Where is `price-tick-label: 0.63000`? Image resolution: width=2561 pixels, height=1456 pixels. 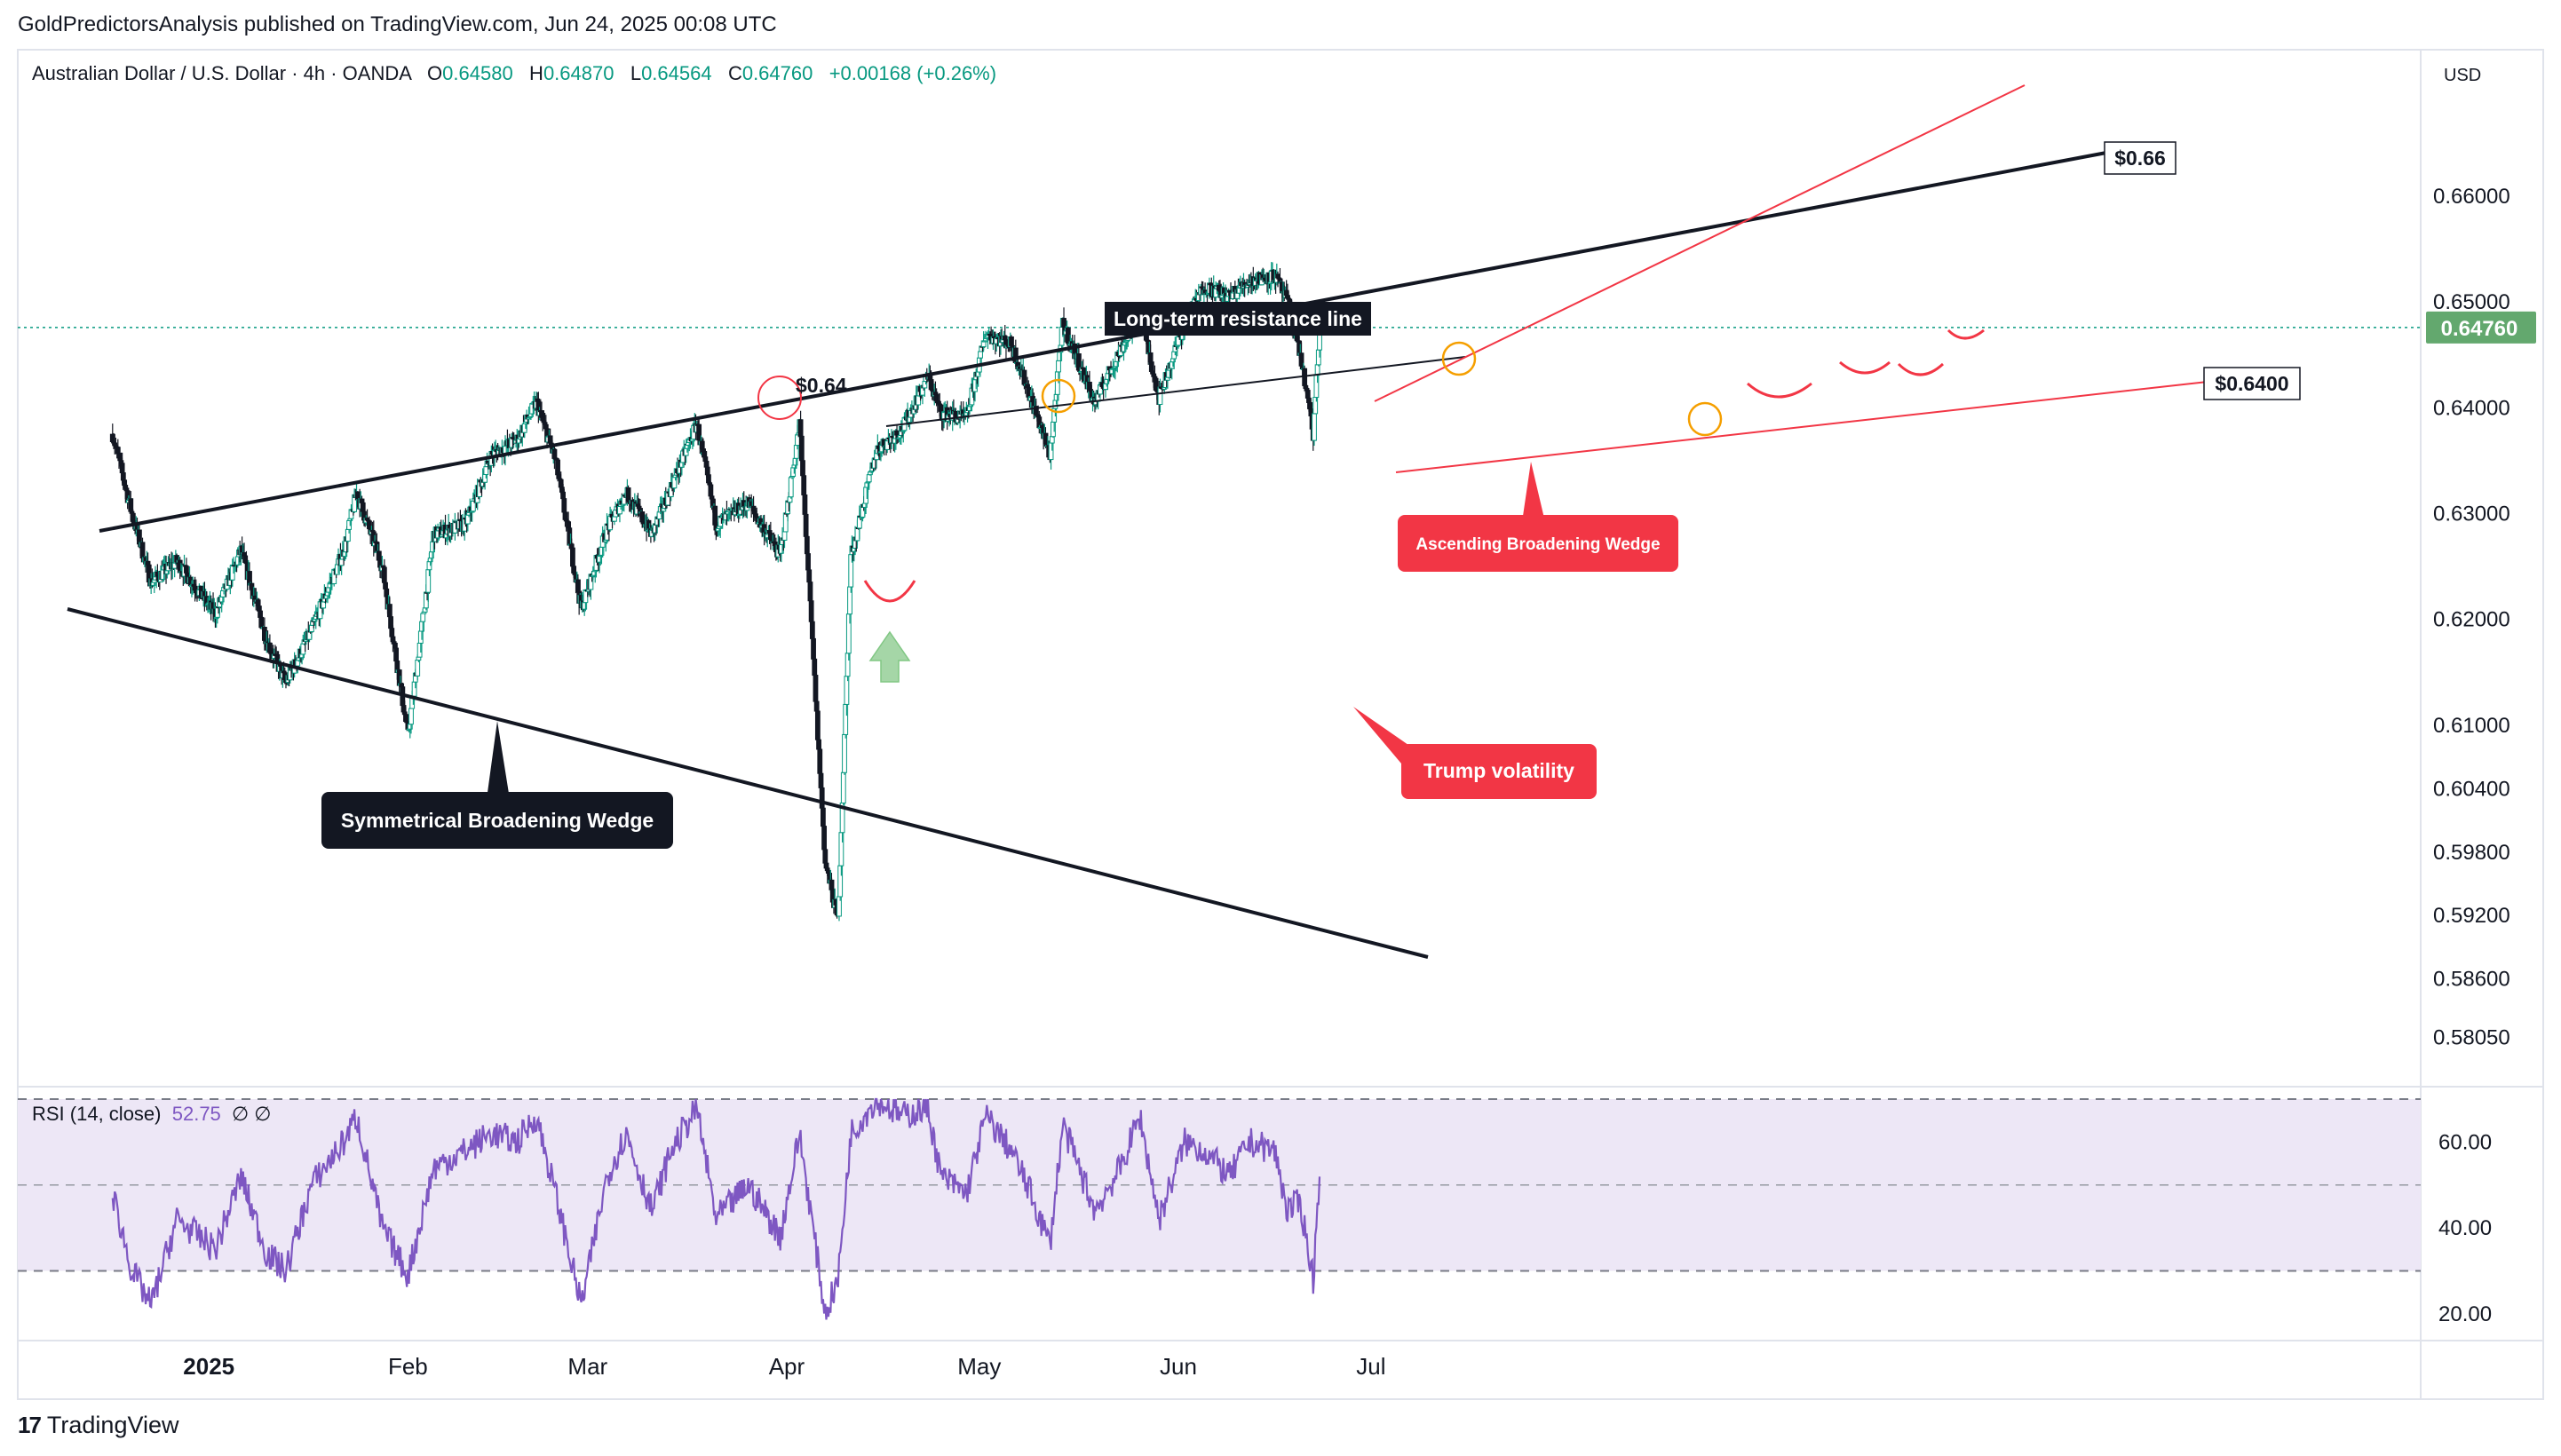
price-tick-label: 0.63000 is located at coordinates (2471, 514).